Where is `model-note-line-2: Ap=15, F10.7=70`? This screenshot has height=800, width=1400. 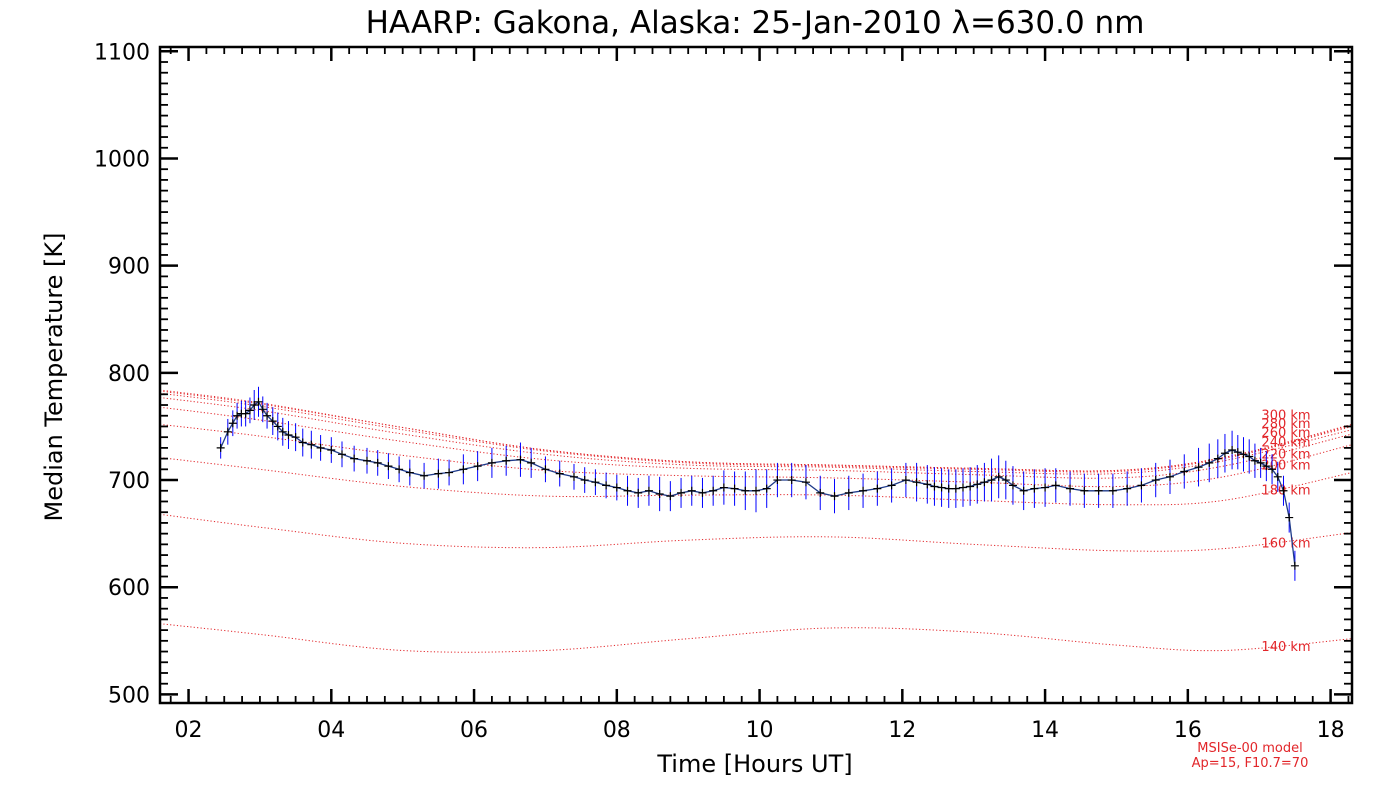 model-note-line-2: Ap=15, F10.7=70 is located at coordinates (1250, 763).